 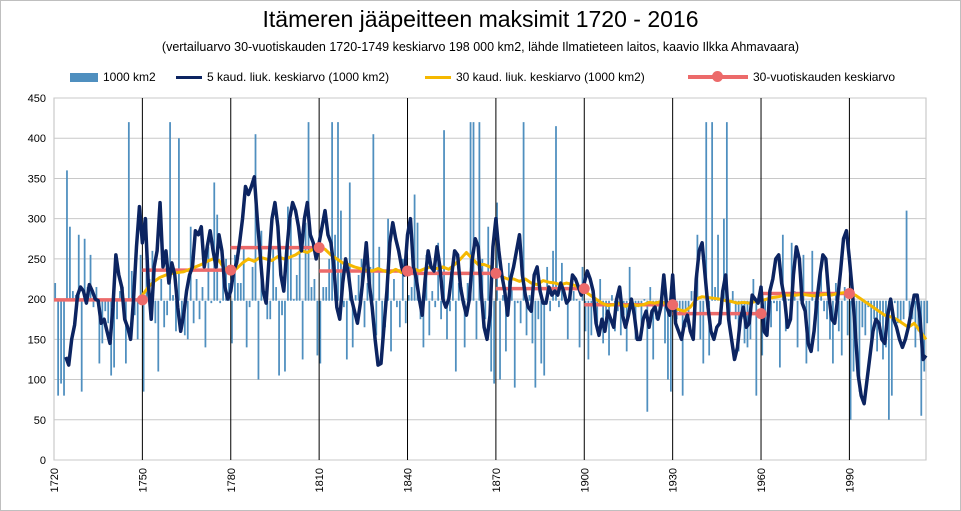 I want to click on legend-label-period: 30-vuotiskauden keskiarvo, so click(x=824, y=77).